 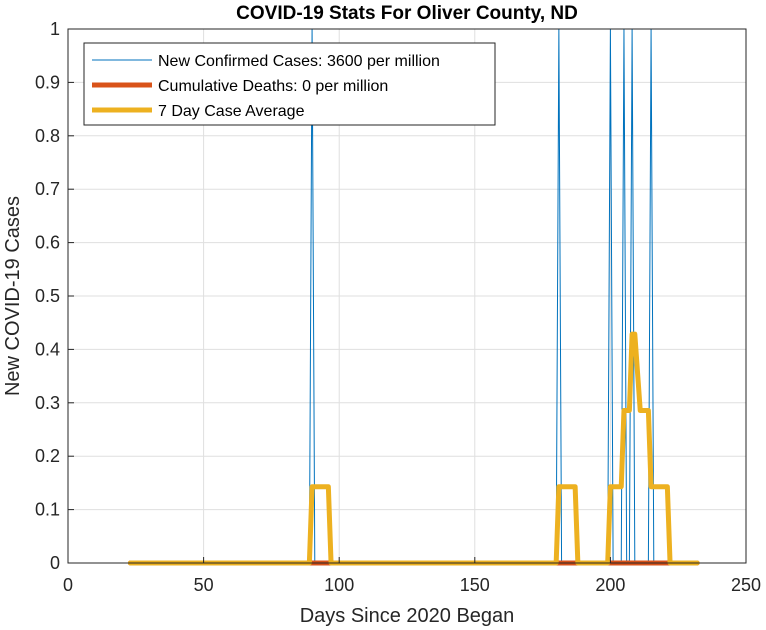 What do you see at coordinates (68, 585) in the screenshot?
I see `x-tick-label: 0` at bounding box center [68, 585].